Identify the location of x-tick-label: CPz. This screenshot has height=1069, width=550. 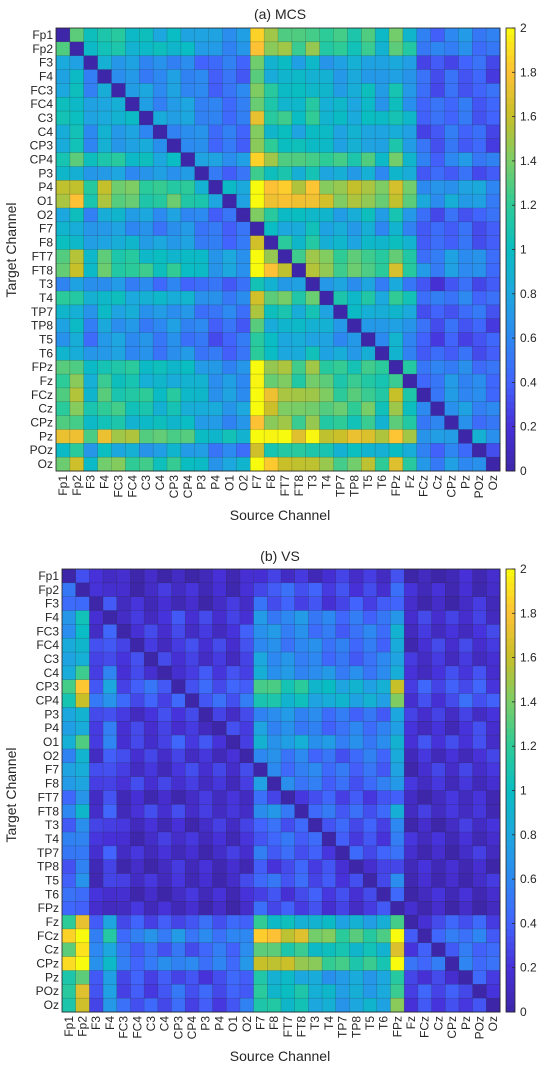
(451, 486).